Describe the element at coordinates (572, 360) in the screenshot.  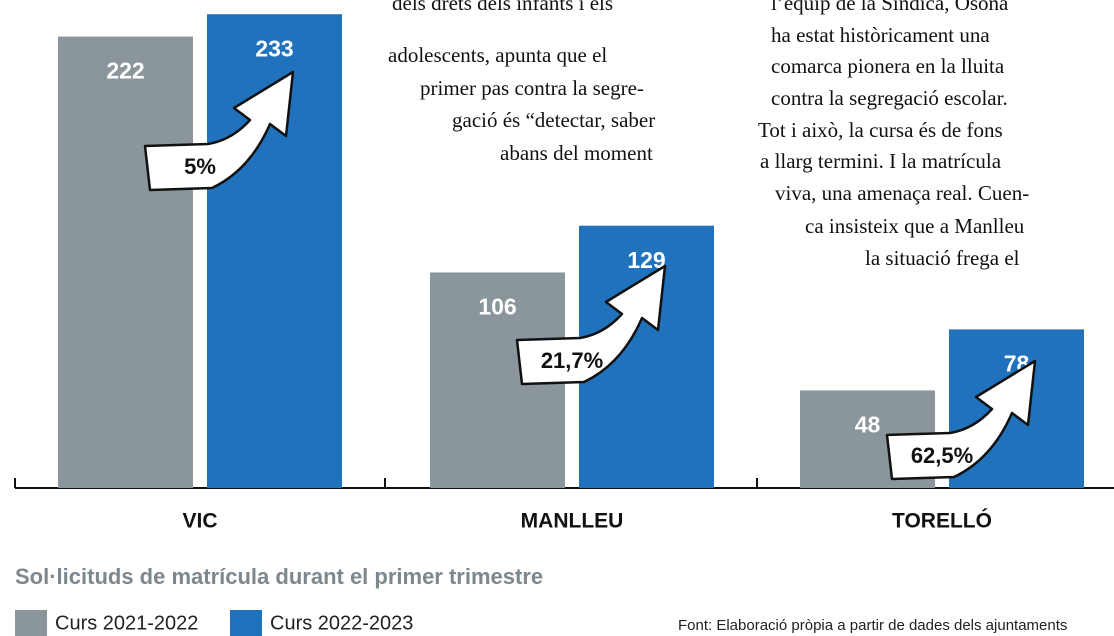
I see `change-label: 21,7%` at that location.